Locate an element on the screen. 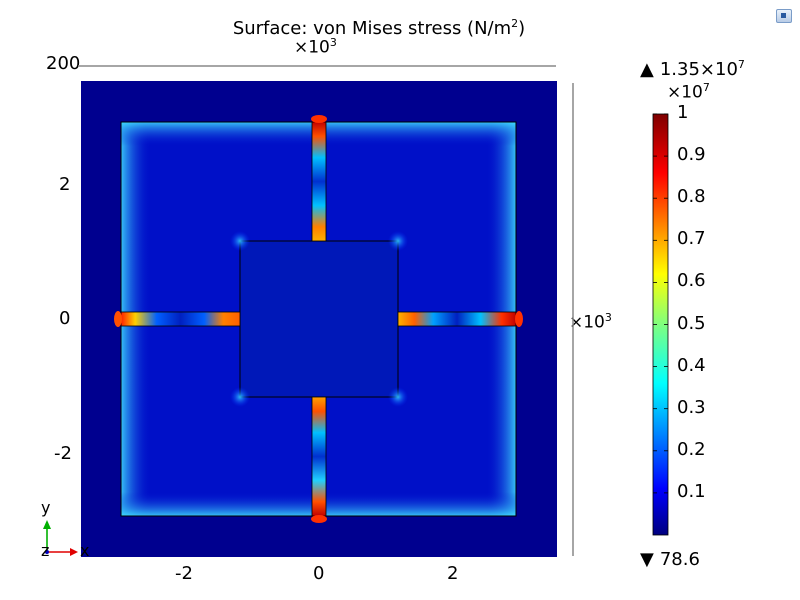 The width and height of the screenshot is (800, 600). colorbar-scale-label: ×10⁷ is located at coordinates (688, 92).